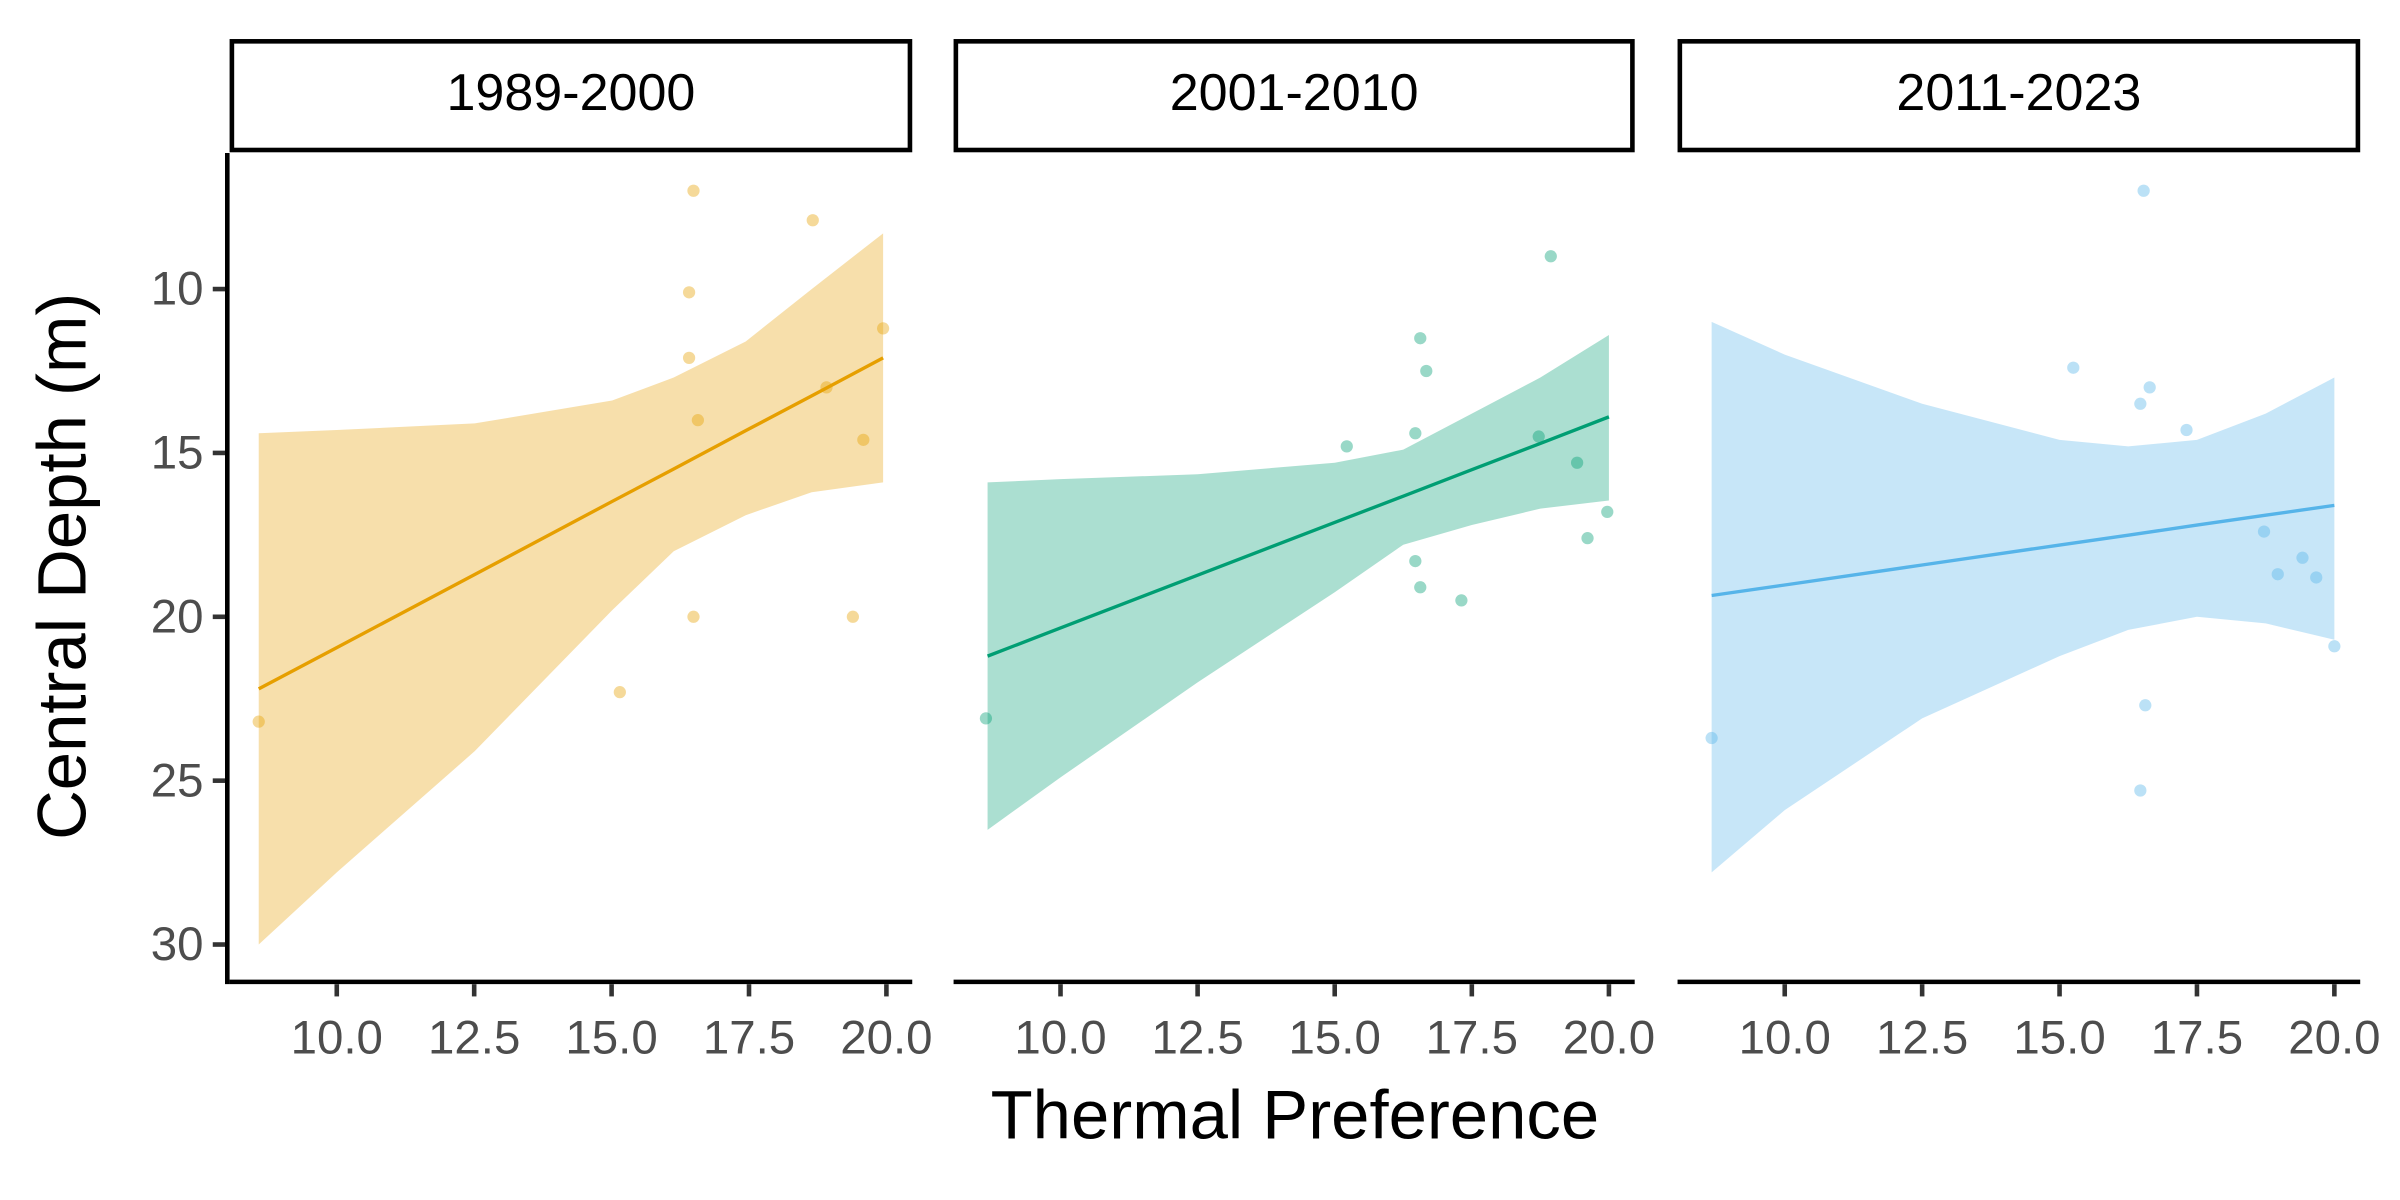 The height and width of the screenshot is (1200, 2400). I want to click on y-tick-label: 10, so click(177, 289).